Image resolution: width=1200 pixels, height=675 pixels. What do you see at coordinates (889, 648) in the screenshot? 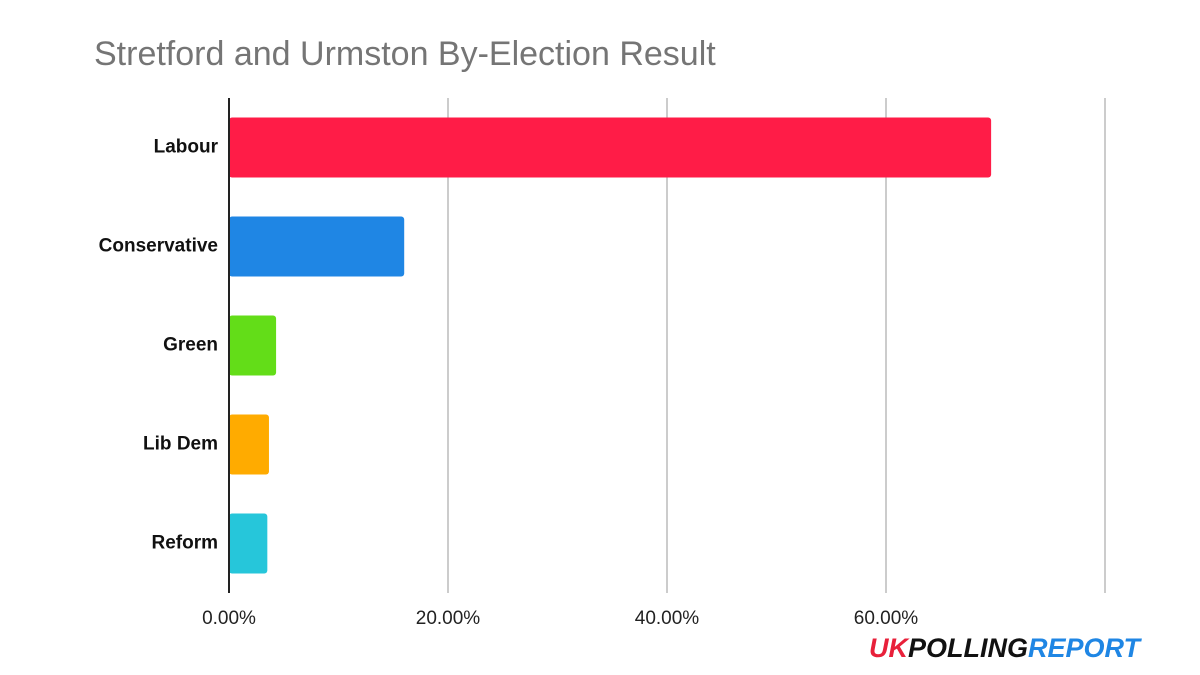
I see `logo-part: UK` at bounding box center [889, 648].